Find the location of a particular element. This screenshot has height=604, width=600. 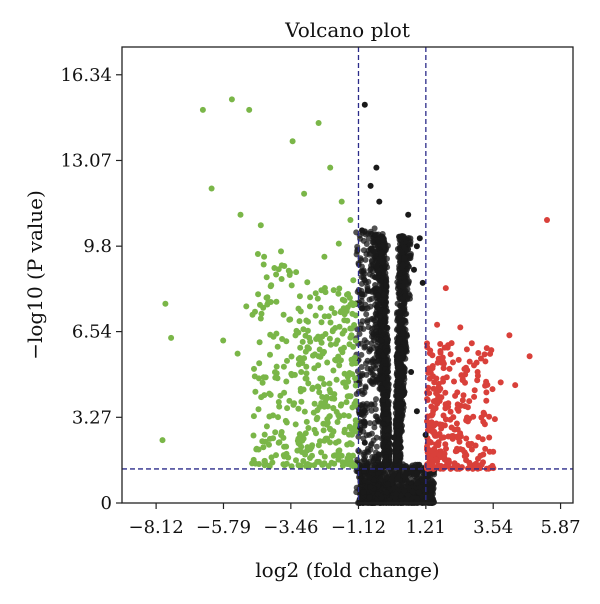

down-cluster is located at coordinates (304, 361).